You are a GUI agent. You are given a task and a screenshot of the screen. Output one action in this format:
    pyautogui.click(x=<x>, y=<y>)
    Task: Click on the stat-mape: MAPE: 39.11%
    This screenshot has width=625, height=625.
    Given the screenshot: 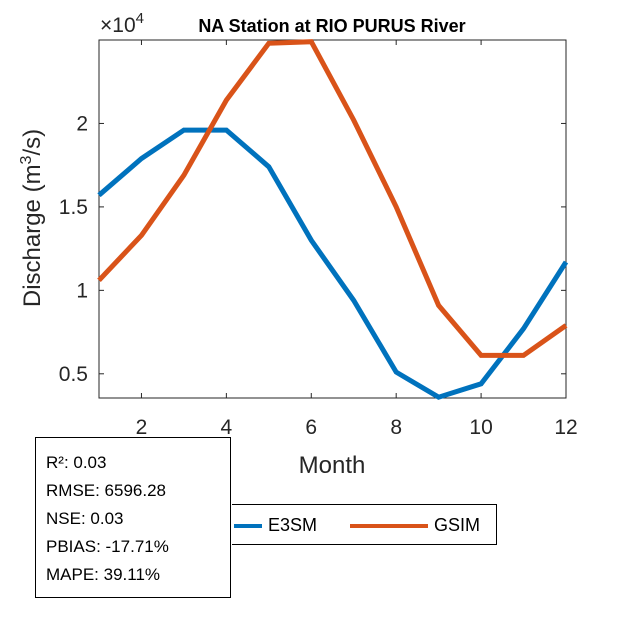 What is the action you would take?
    pyautogui.click(x=103, y=574)
    